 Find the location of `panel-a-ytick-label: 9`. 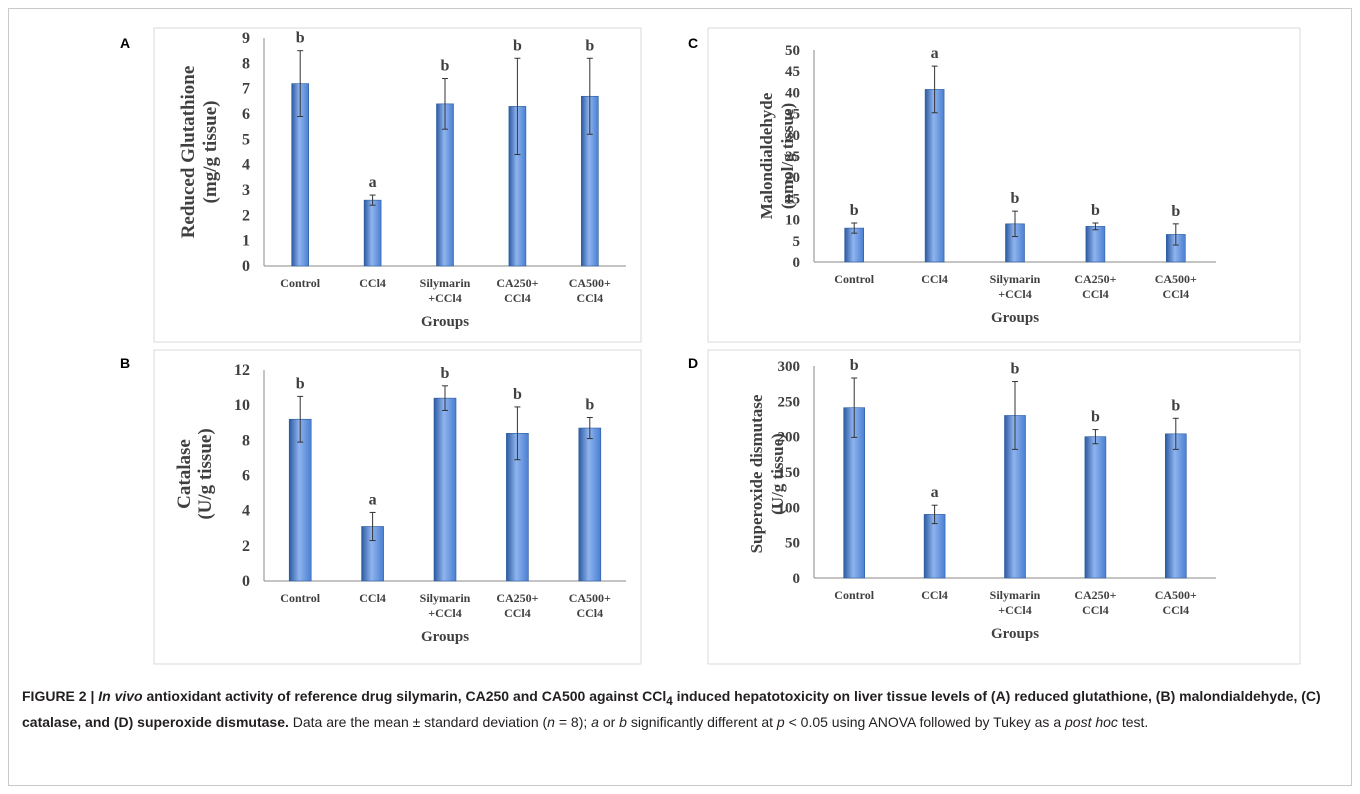

panel-a-ytick-label: 9 is located at coordinates (246, 38).